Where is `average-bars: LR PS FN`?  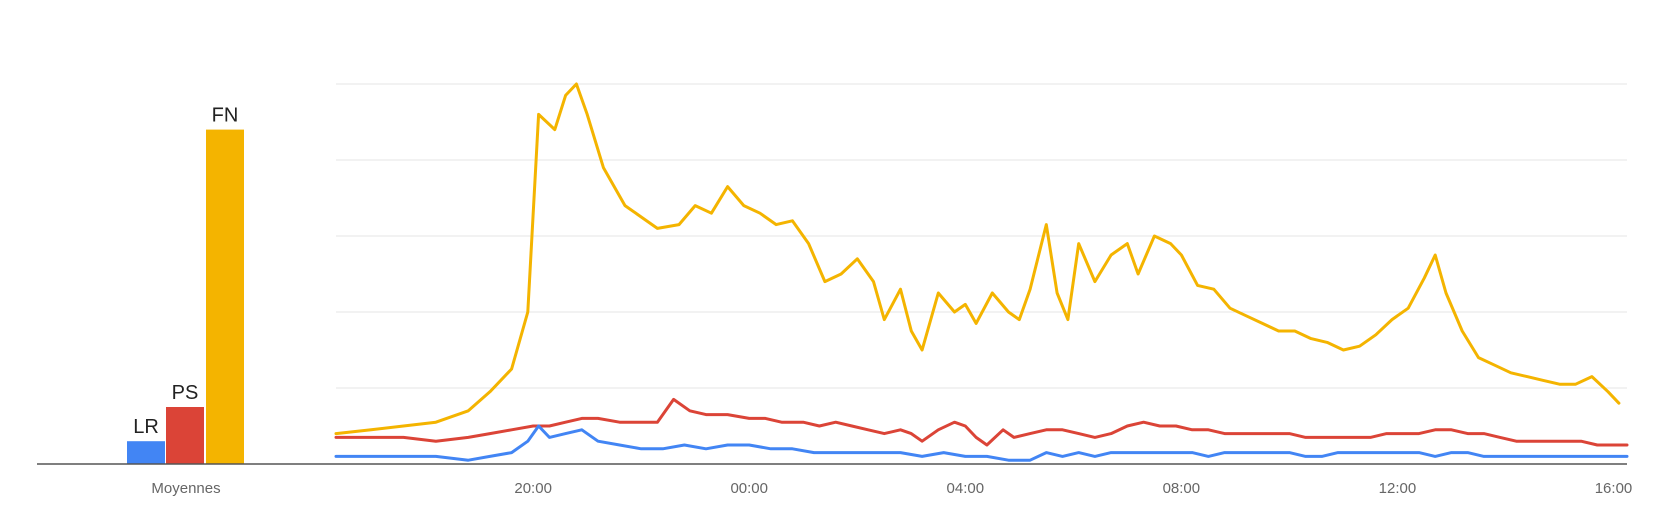
average-bars: LR PS FN is located at coordinates (185, 284).